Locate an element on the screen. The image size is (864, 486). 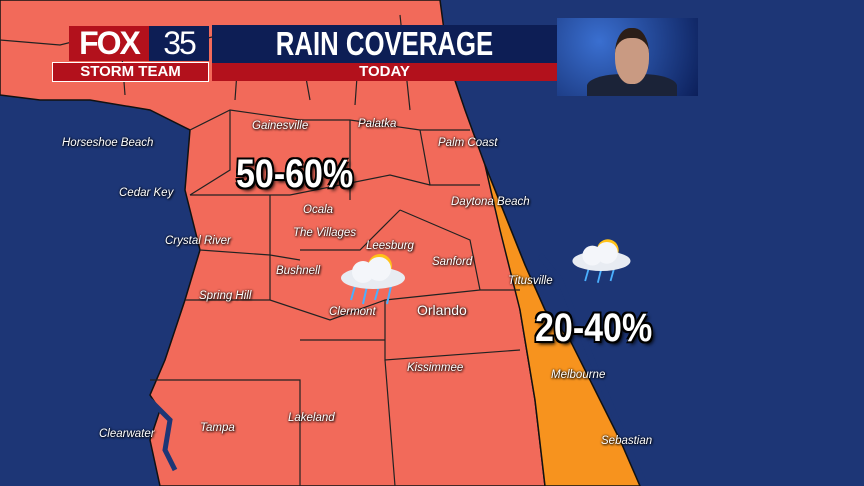
indian-river-lagoon is located at coordinates (592, 369).